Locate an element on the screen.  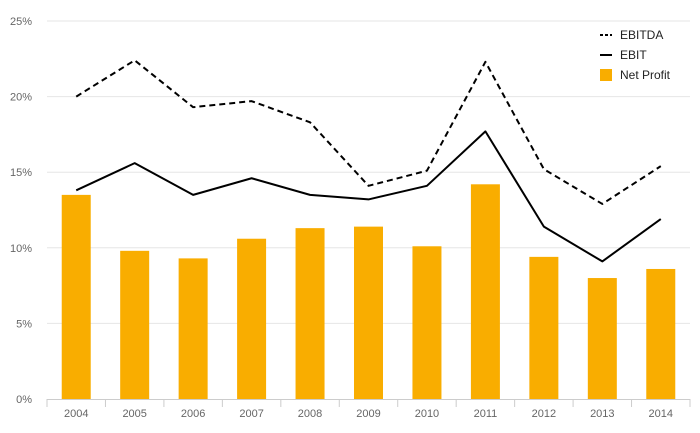
x-tick-label: 2008 is located at coordinates (310, 414).